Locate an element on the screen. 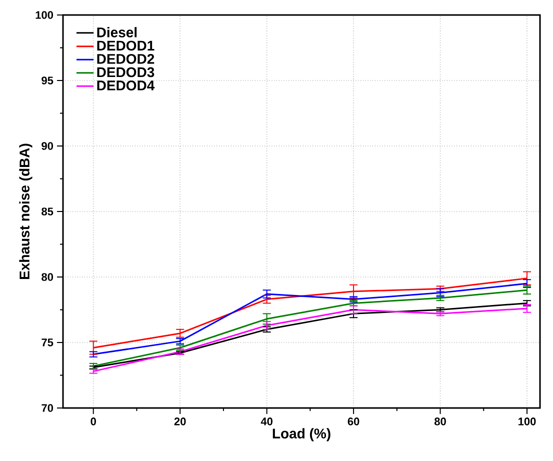 Image resolution: width=553 pixels, height=461 pixels. x-axis-title: Load (%) is located at coordinates (301, 435).